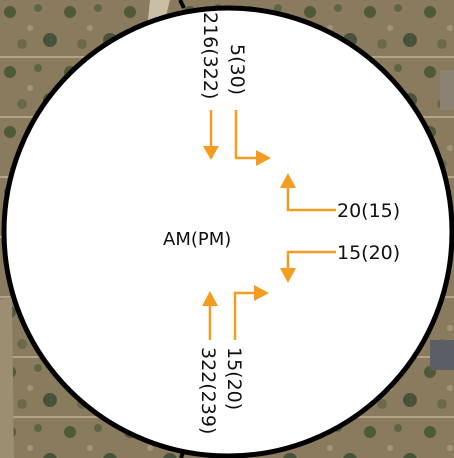  Describe the element at coordinates (210, 55) in the screenshot. I see `north-through-volume: 216(322)` at that location.